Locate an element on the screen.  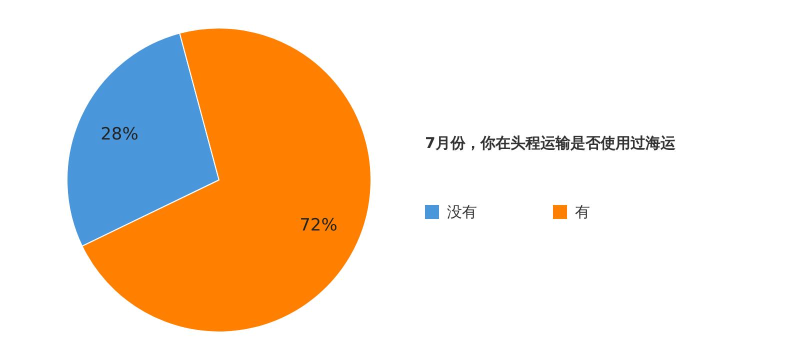
legend-label: 没有 is located at coordinates (462, 212).